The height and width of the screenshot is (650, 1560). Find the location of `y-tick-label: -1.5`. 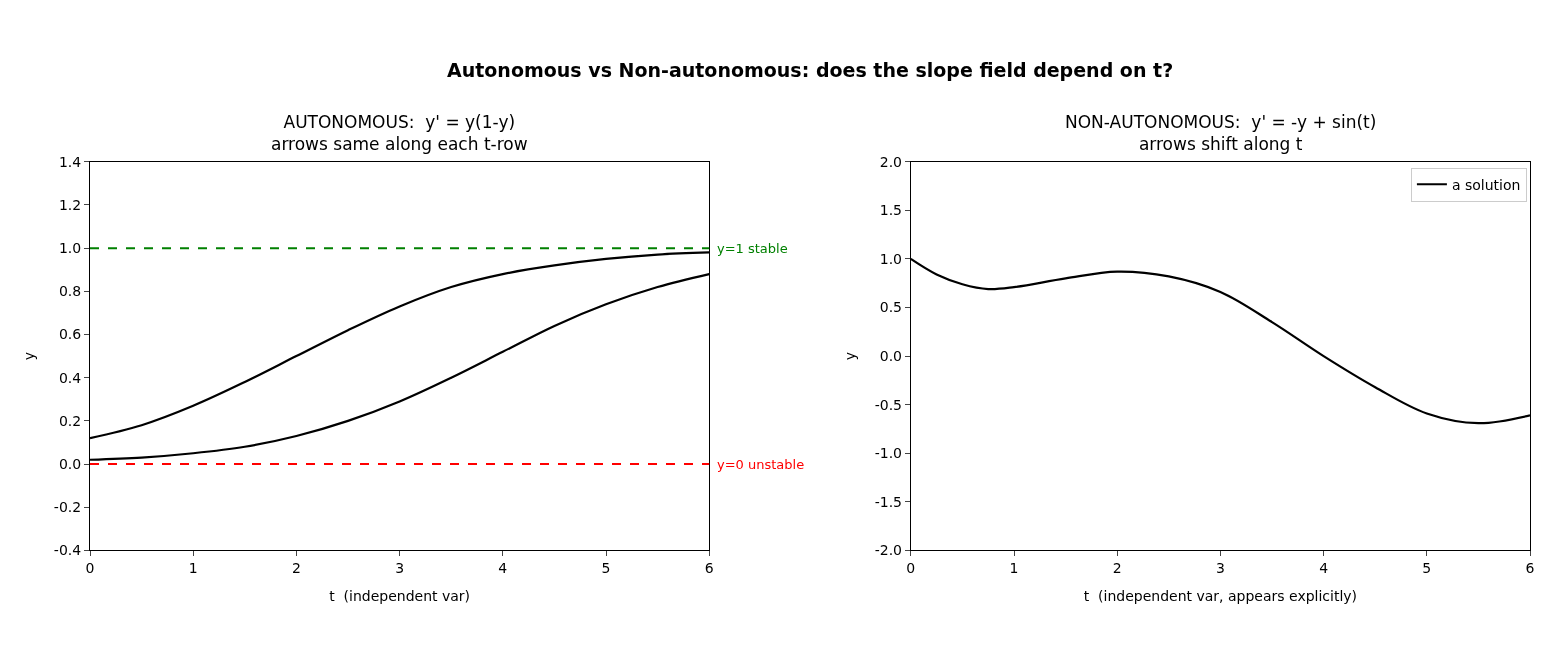

y-tick-label: -1.5 is located at coordinates (888, 501).